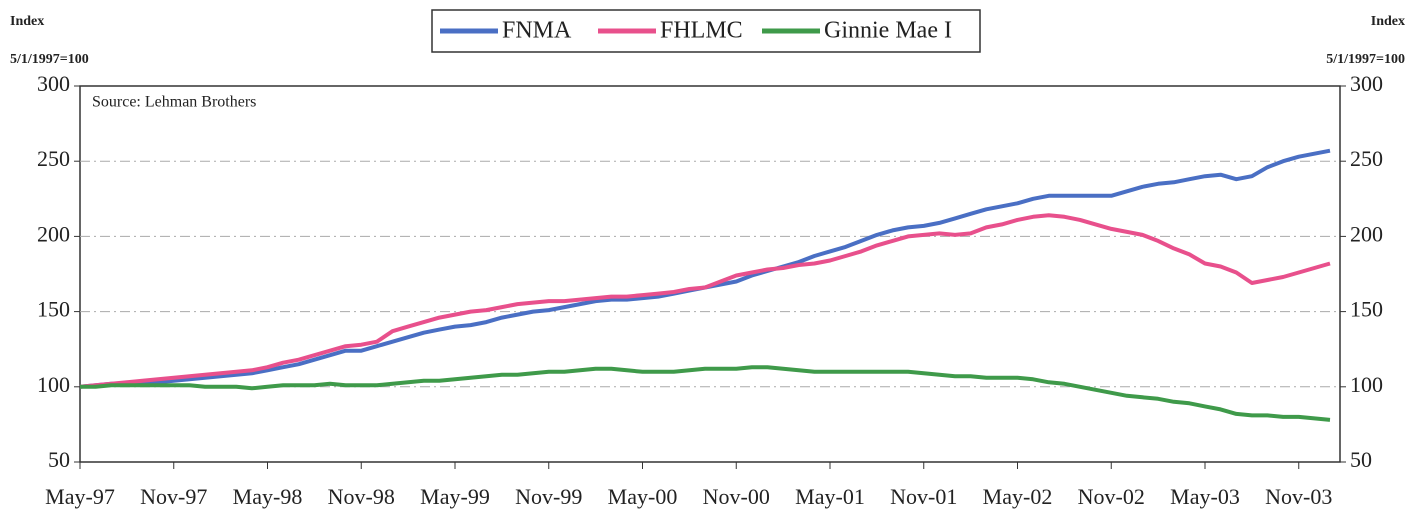 This screenshot has width=1420, height=517. What do you see at coordinates (830, 496) in the screenshot?
I see `x-tick-label: May-01` at bounding box center [830, 496].